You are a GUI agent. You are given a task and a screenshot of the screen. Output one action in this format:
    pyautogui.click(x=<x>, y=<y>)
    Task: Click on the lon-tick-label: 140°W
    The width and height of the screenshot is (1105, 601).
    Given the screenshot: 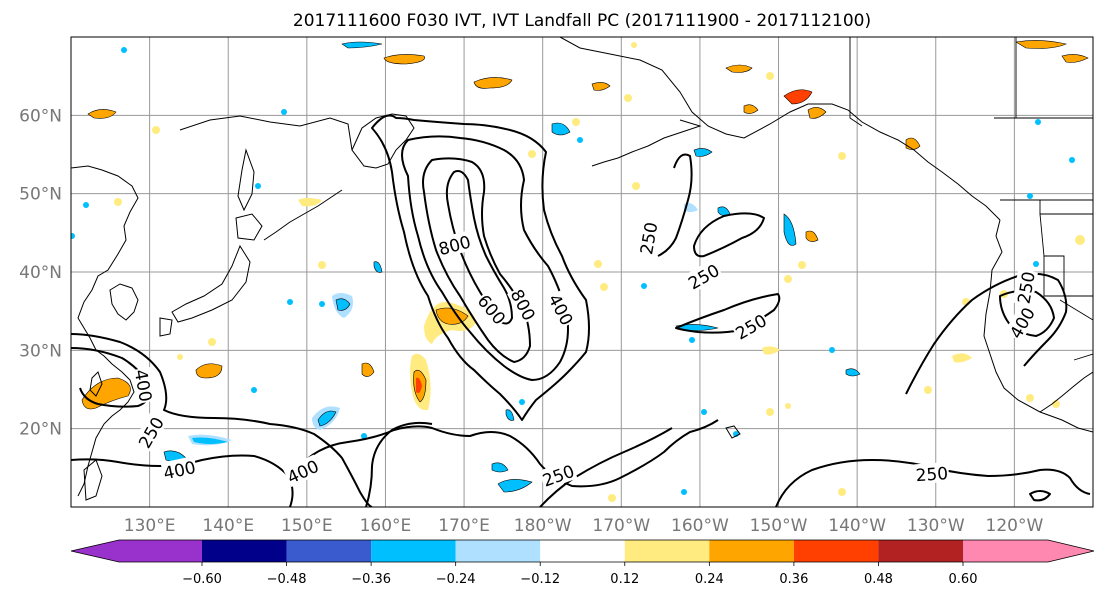 What is the action you would take?
    pyautogui.click(x=857, y=526)
    